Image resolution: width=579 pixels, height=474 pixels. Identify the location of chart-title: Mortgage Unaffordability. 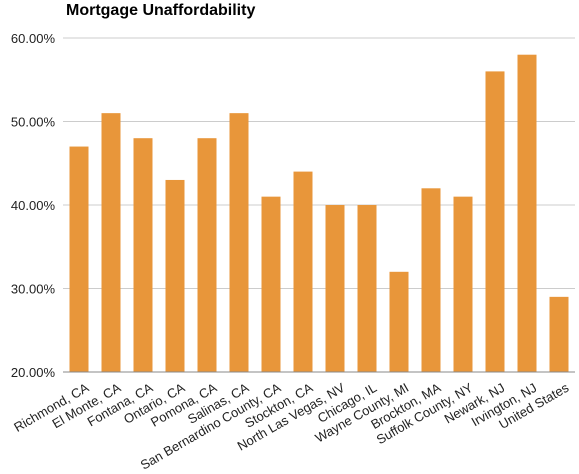
(160, 10).